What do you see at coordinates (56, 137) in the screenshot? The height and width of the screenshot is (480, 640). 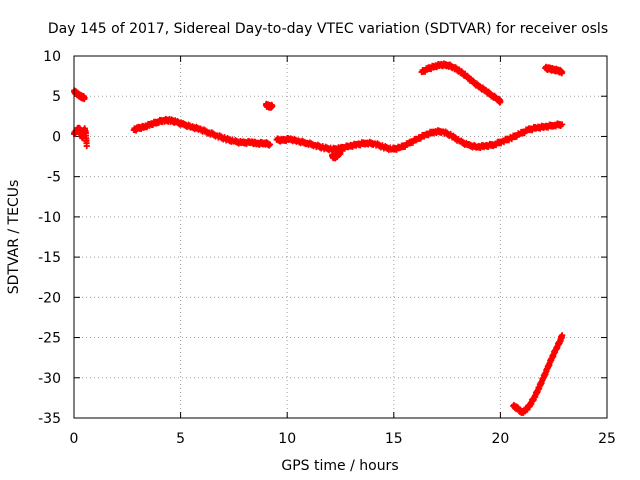 I see `y-tick-label: 0` at bounding box center [56, 137].